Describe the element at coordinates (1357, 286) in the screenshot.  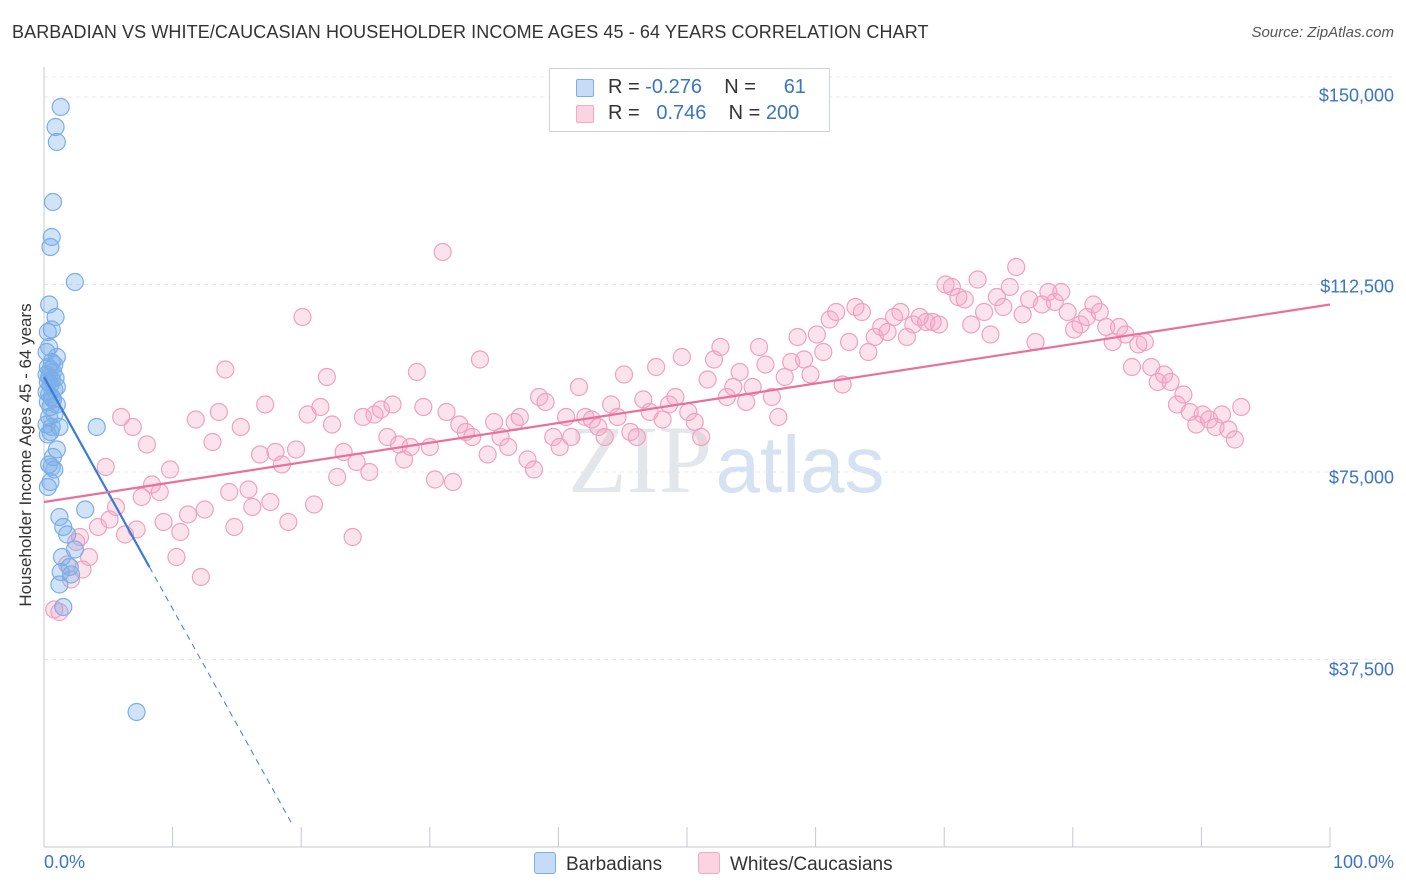
I see `y-tick-label-112500: $112,500` at that location.